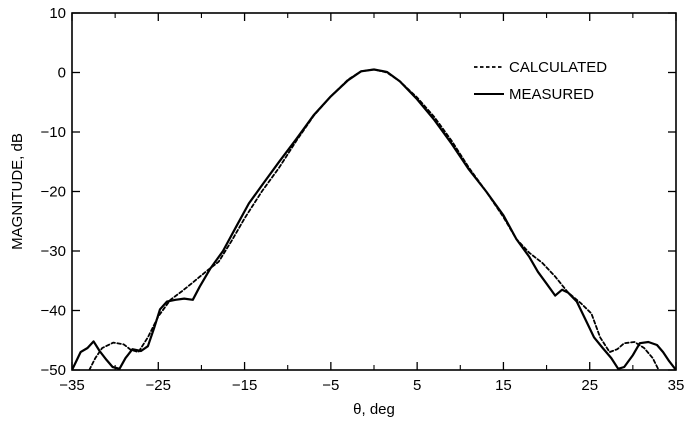  Describe the element at coordinates (62, 73) in the screenshot. I see `y-tick-label: 0` at that location.